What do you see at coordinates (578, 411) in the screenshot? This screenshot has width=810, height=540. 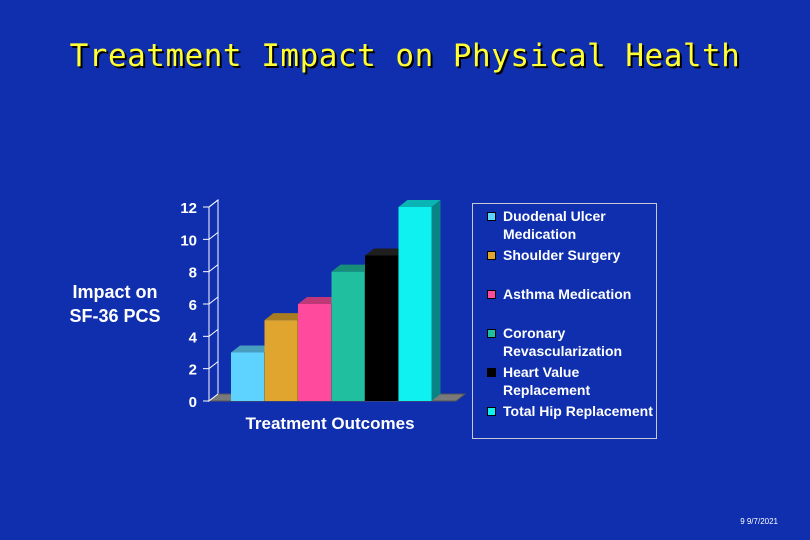 I see `legend-label: Total Hip Replacement` at bounding box center [578, 411].